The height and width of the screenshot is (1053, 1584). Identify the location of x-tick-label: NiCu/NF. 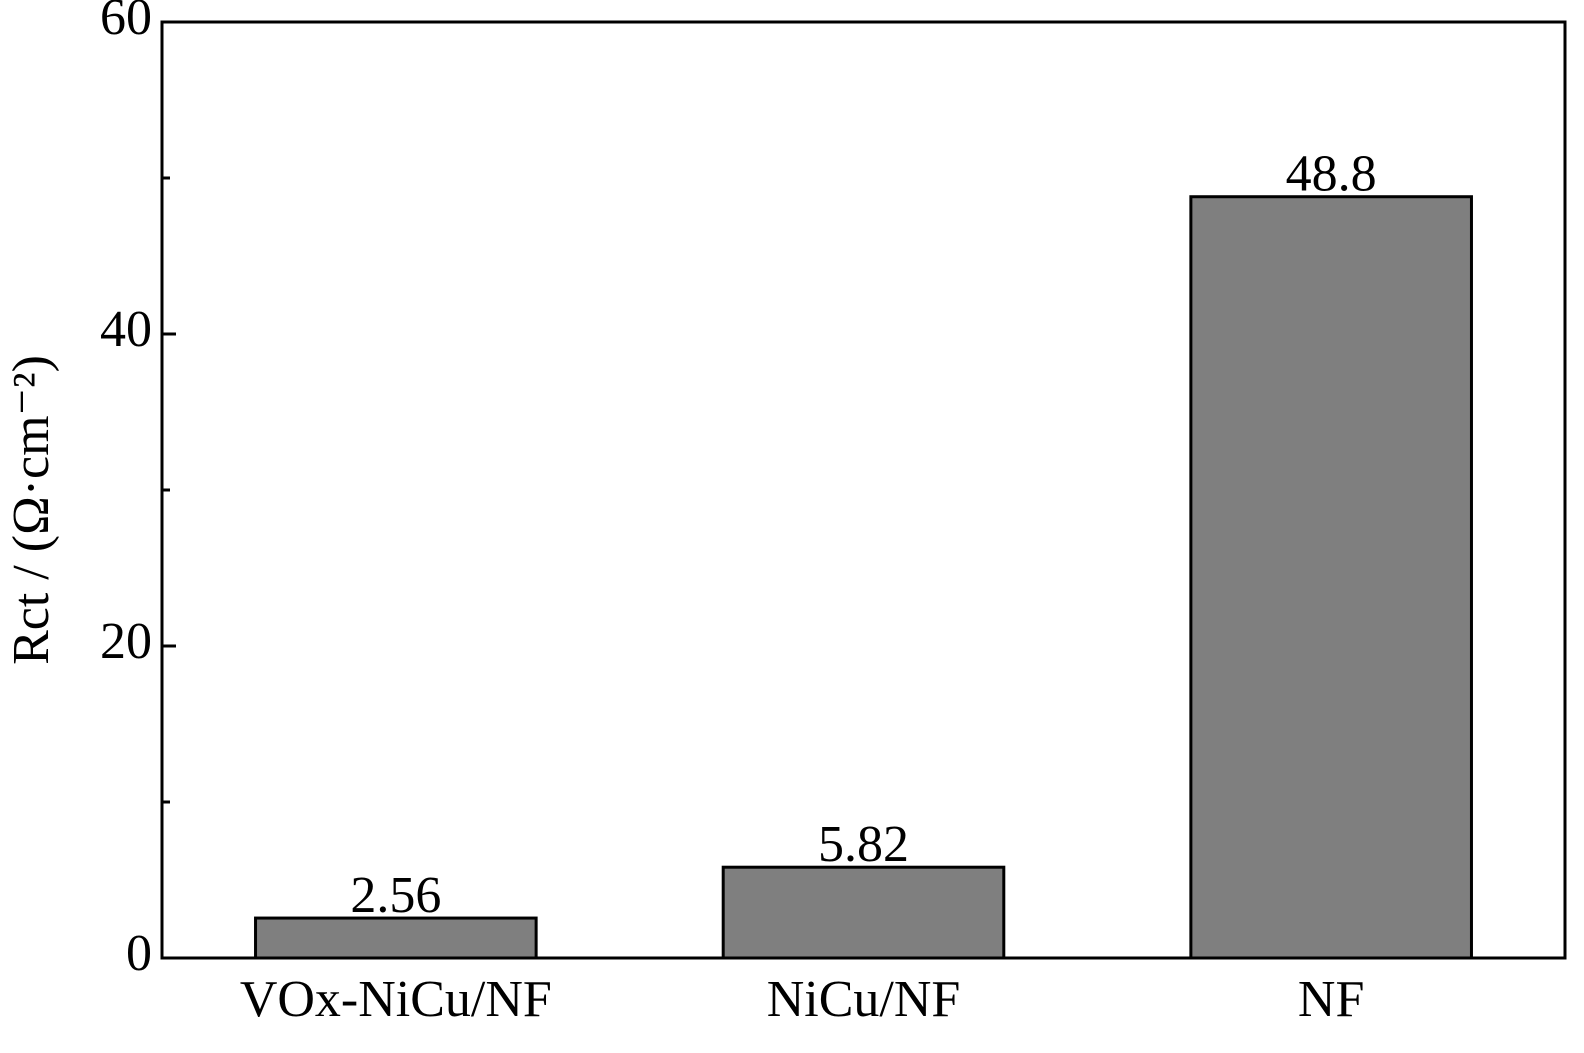
(864, 999).